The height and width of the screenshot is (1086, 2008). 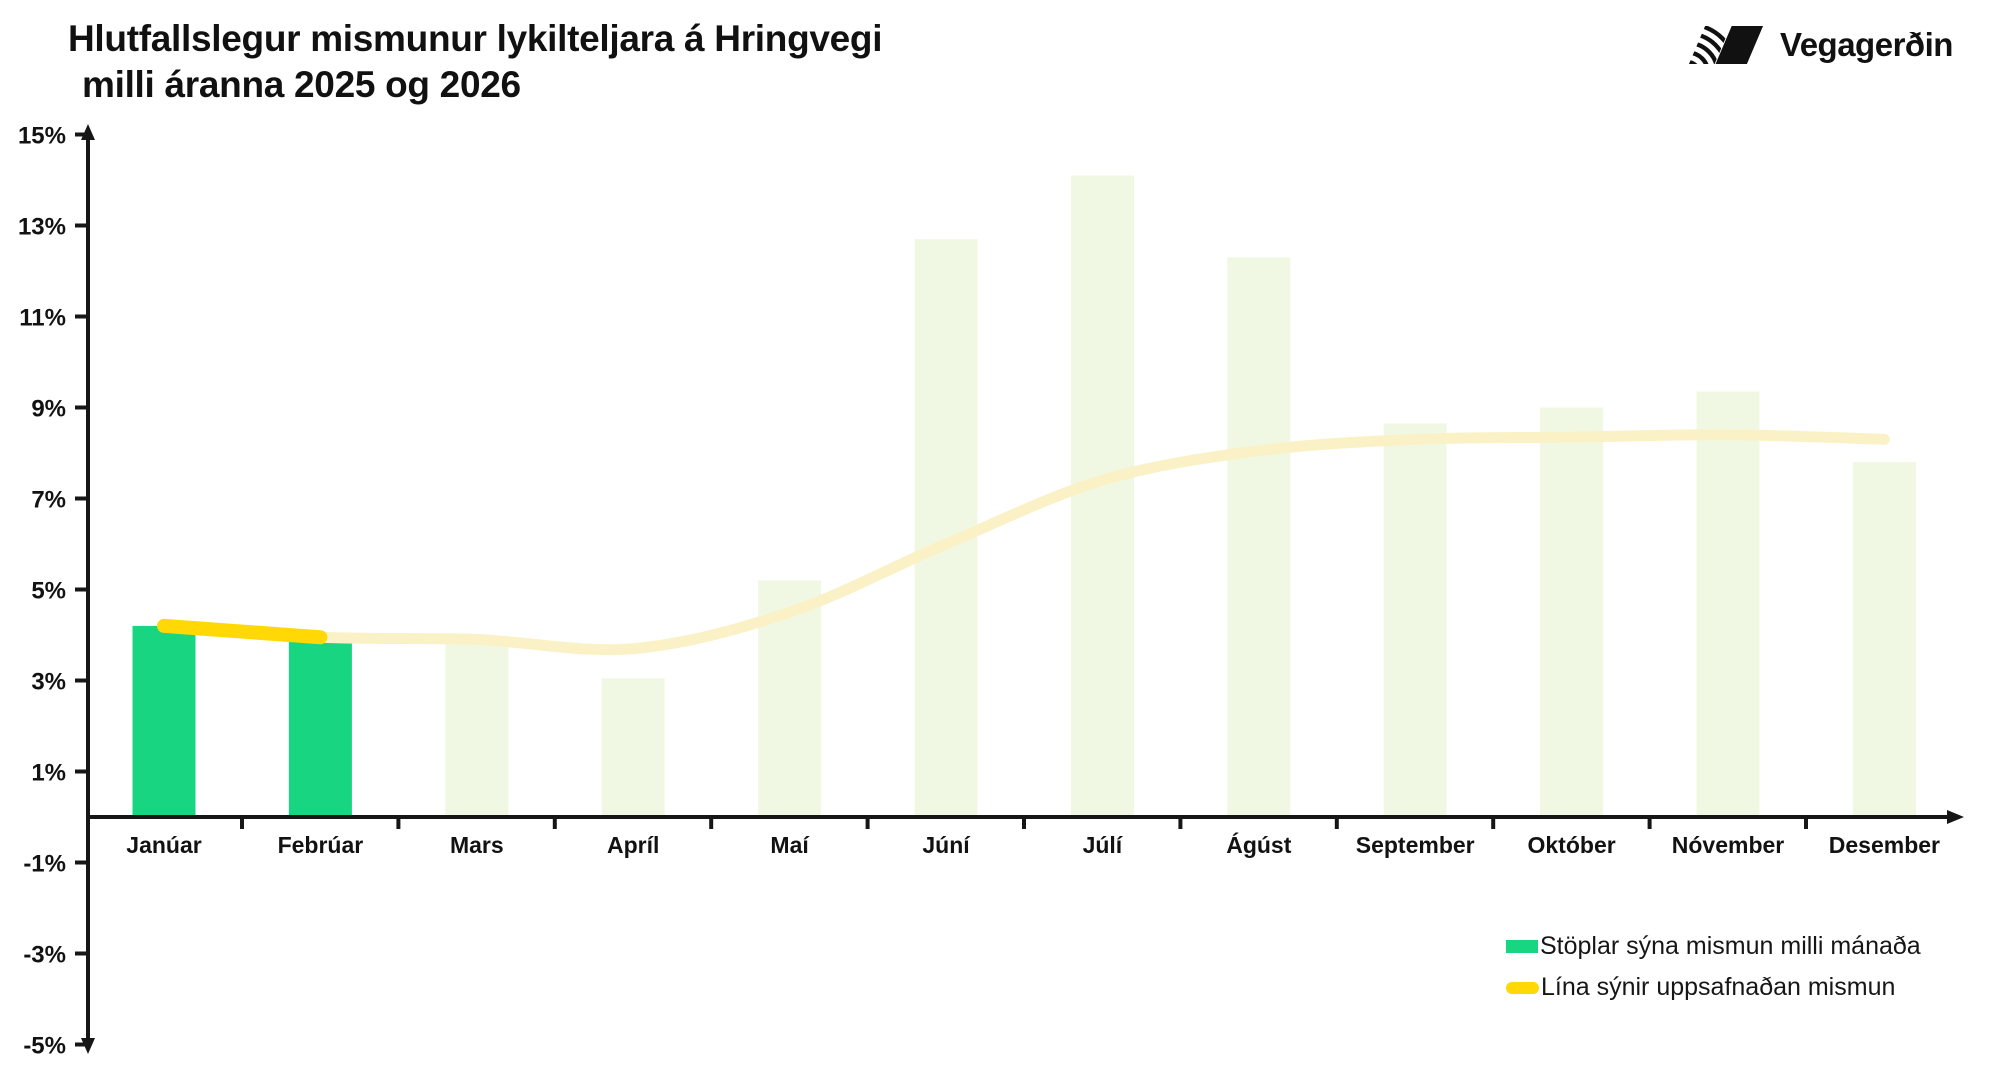 I want to click on y-tick-label: -3%, so click(x=44, y=955).